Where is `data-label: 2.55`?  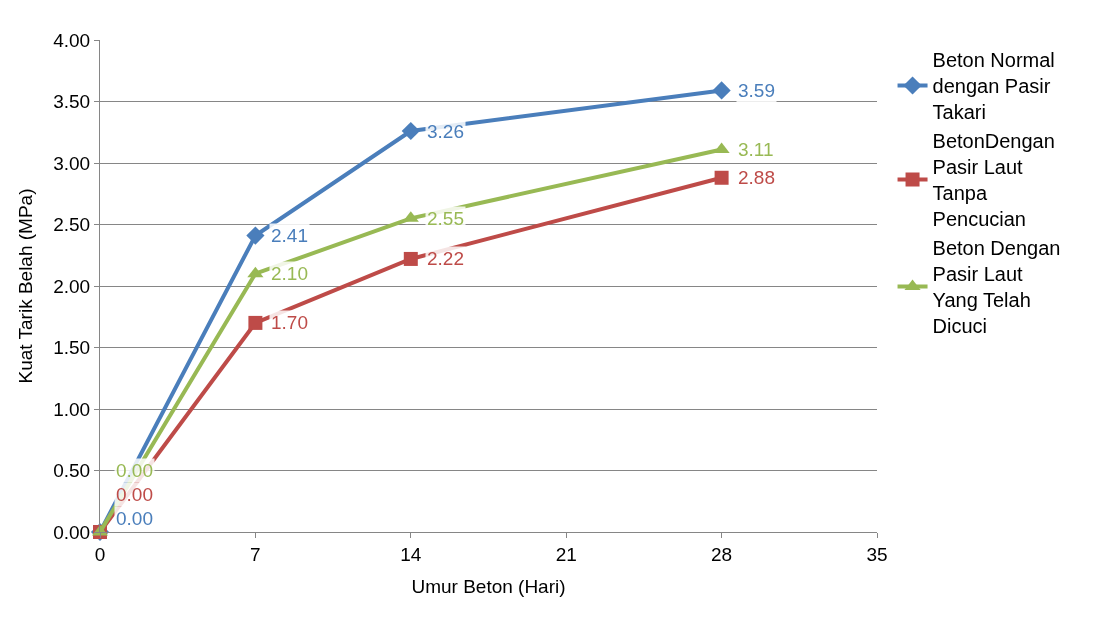
data-label: 2.55 is located at coordinates (445, 218).